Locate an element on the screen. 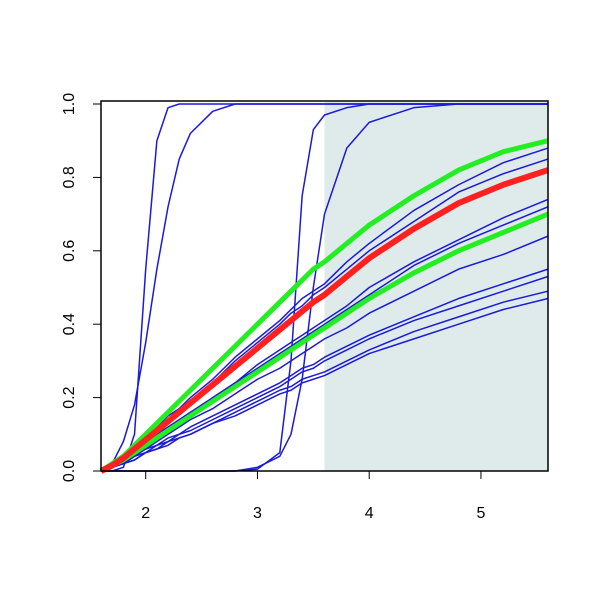 This screenshot has height=600, width=600. y-tick-label: 0.4 is located at coordinates (69, 324).